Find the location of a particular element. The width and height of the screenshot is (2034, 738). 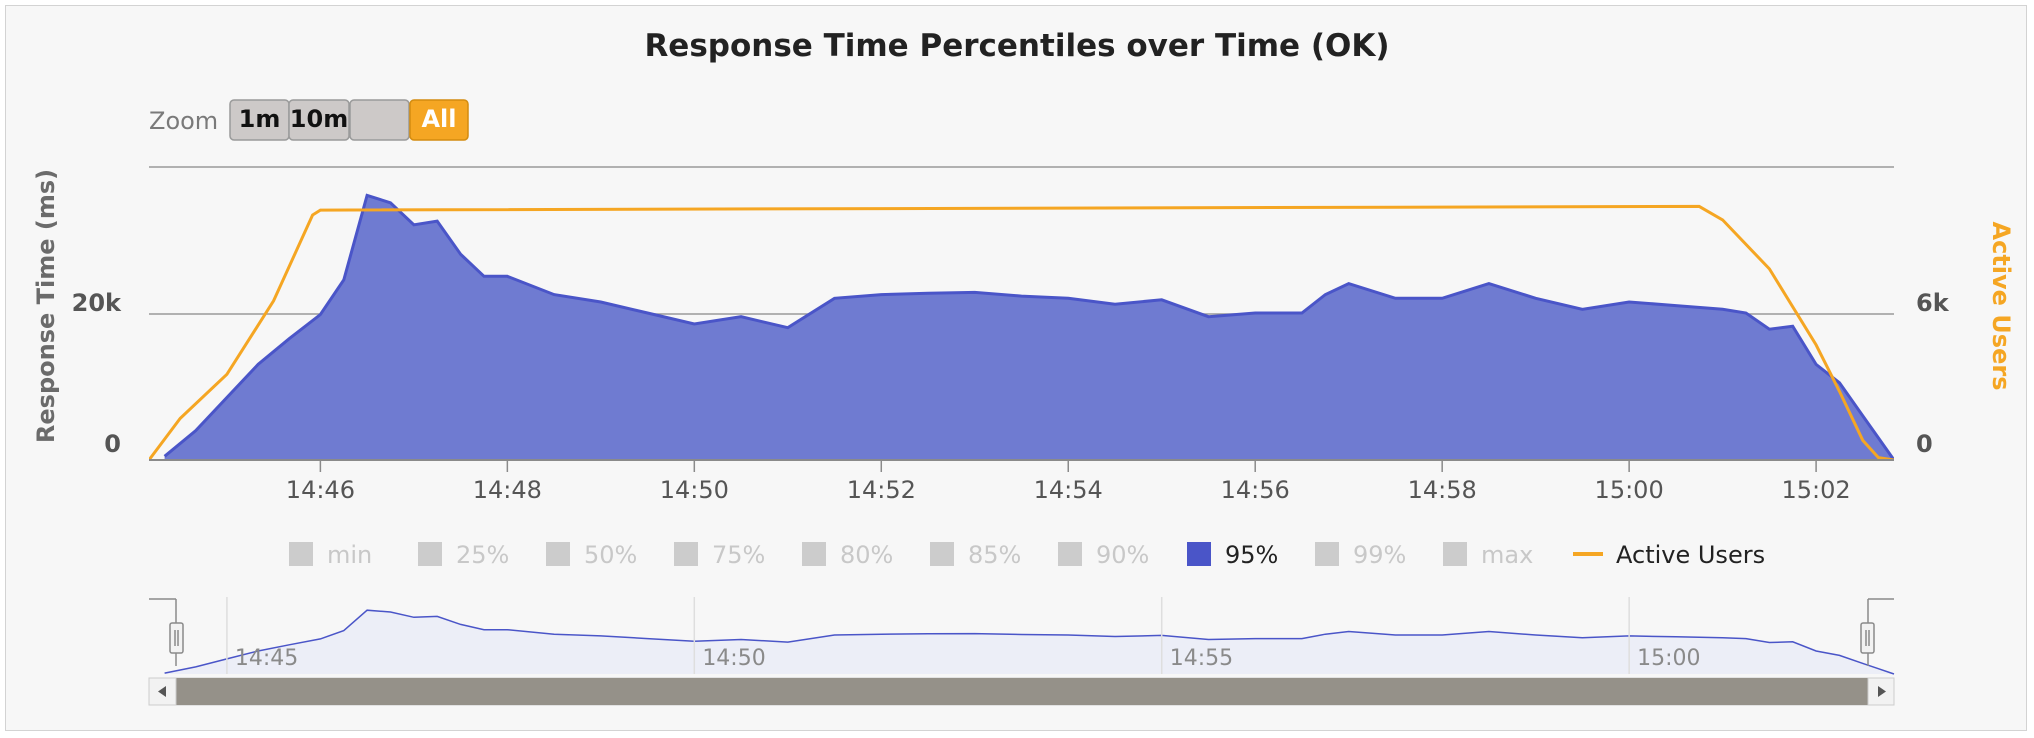

legend-label: 80% is located at coordinates (866, 555).